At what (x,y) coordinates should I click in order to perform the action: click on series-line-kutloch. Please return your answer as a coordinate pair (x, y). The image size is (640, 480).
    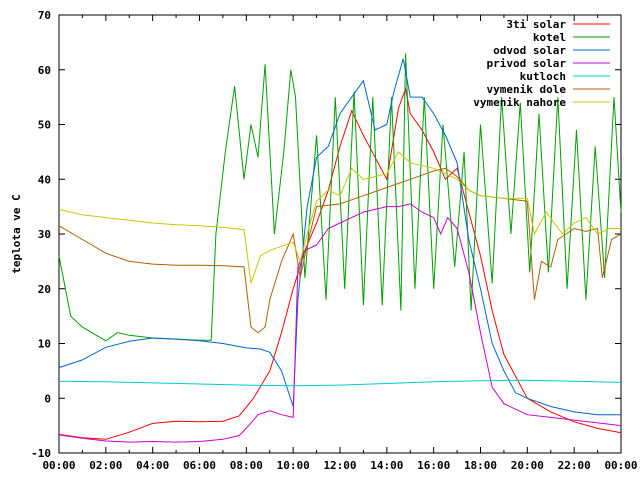
    Looking at the image, I should click on (340, 383).